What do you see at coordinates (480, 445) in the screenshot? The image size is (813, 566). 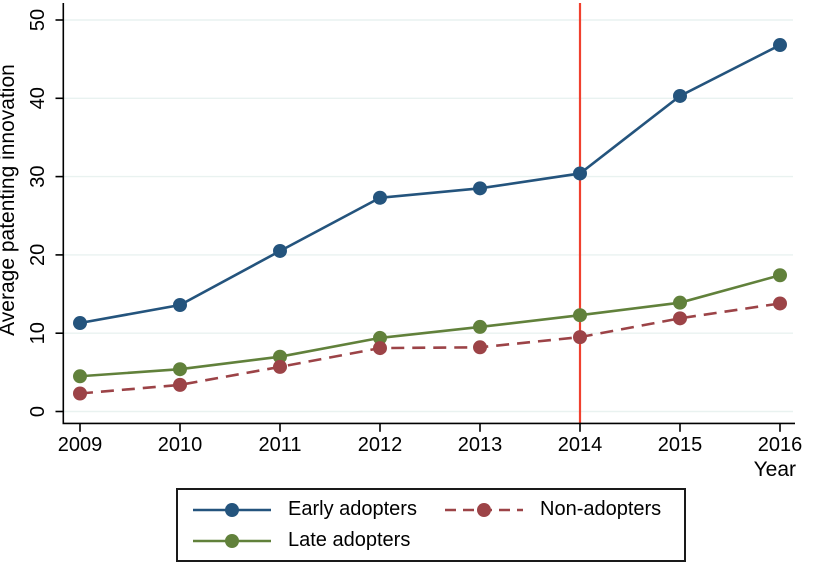 I see `x-tick-label-2013: 2013` at bounding box center [480, 445].